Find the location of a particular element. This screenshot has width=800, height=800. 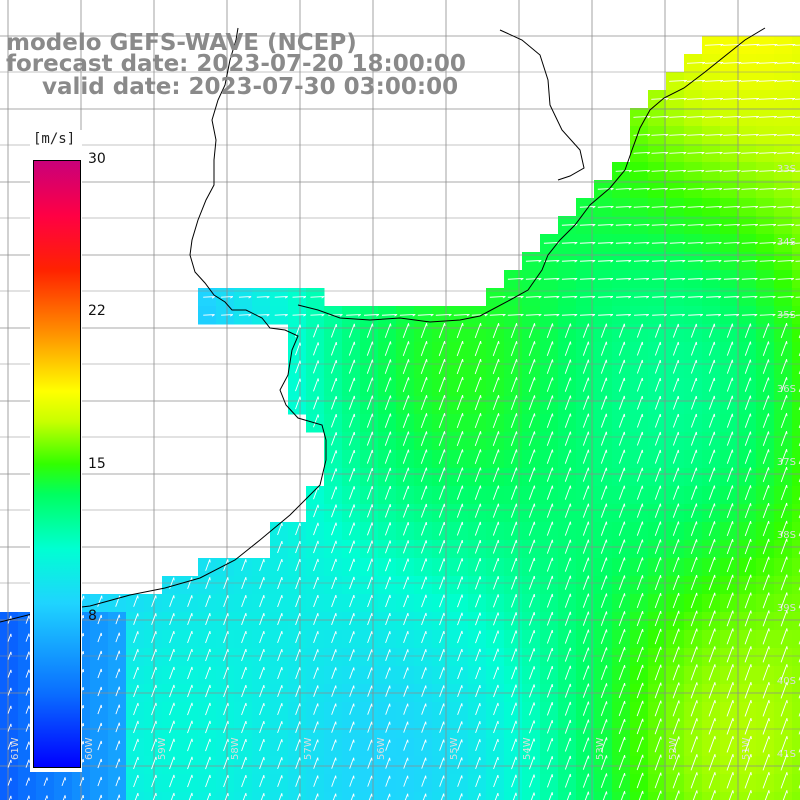

wind-cell is located at coordinates (135, 796).